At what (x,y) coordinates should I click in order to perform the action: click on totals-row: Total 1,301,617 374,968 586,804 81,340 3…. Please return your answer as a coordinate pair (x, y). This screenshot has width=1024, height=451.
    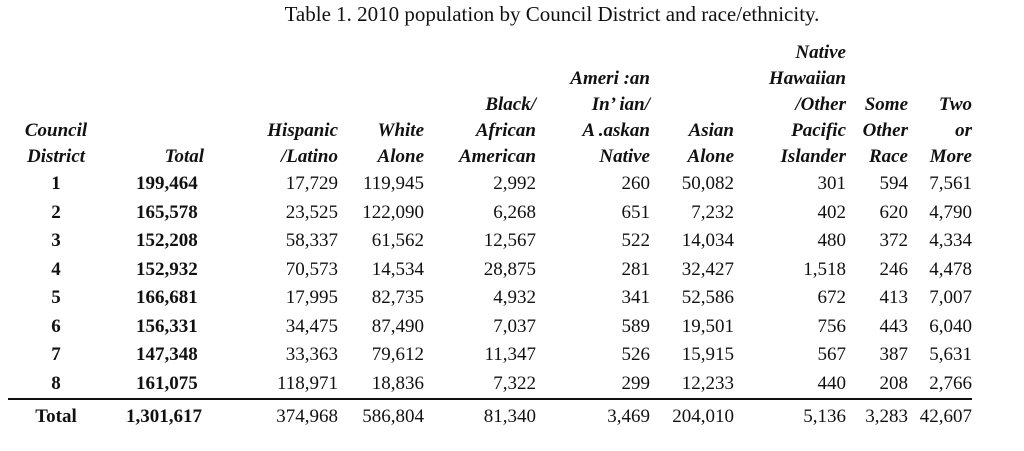
    Looking at the image, I should click on (503, 416).